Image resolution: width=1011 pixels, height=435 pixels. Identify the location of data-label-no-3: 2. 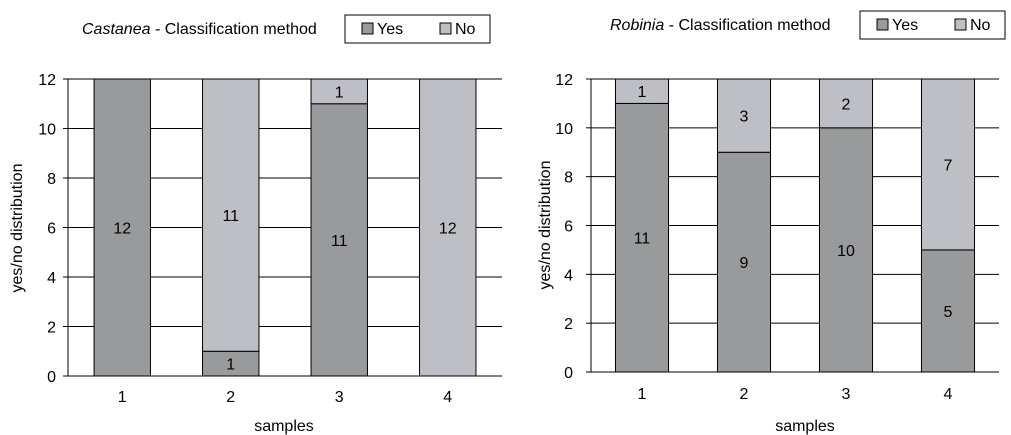
(846, 104).